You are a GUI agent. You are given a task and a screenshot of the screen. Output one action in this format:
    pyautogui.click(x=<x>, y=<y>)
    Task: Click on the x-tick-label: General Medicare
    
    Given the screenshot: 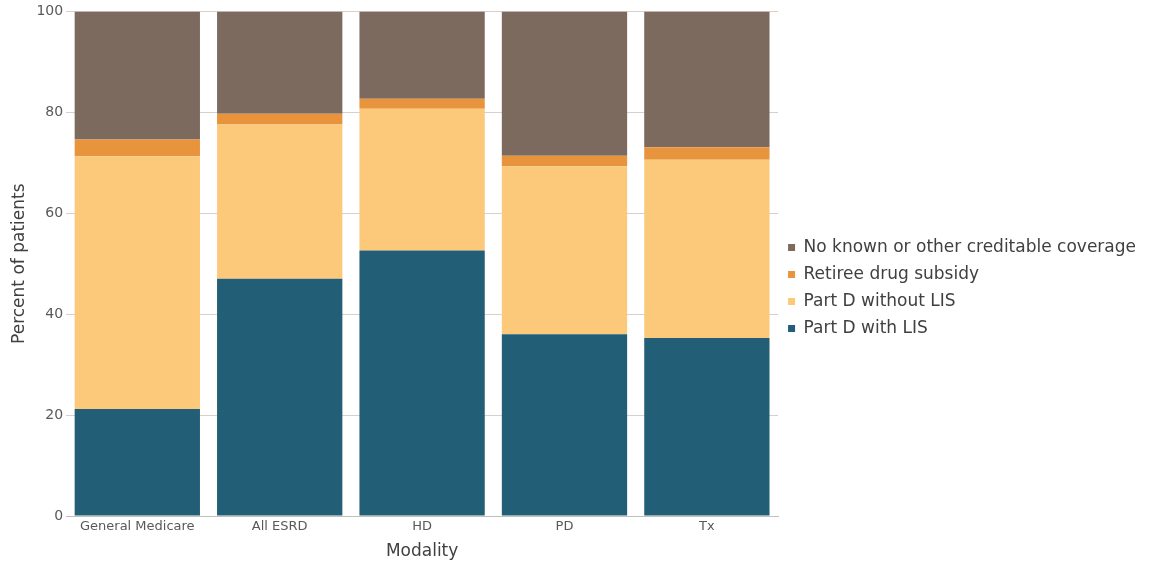 What is the action you would take?
    pyautogui.click(x=137, y=526)
    